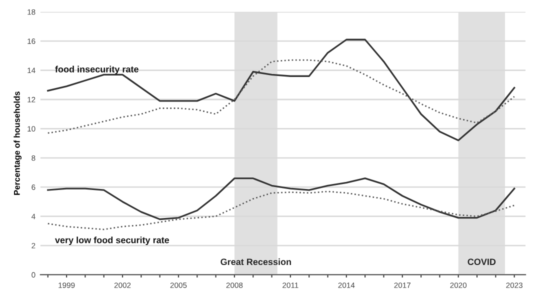 The height and width of the screenshot is (297, 539). Describe the element at coordinates (96, 70) in the screenshot. I see `series-label: food insecurity rate` at that location.